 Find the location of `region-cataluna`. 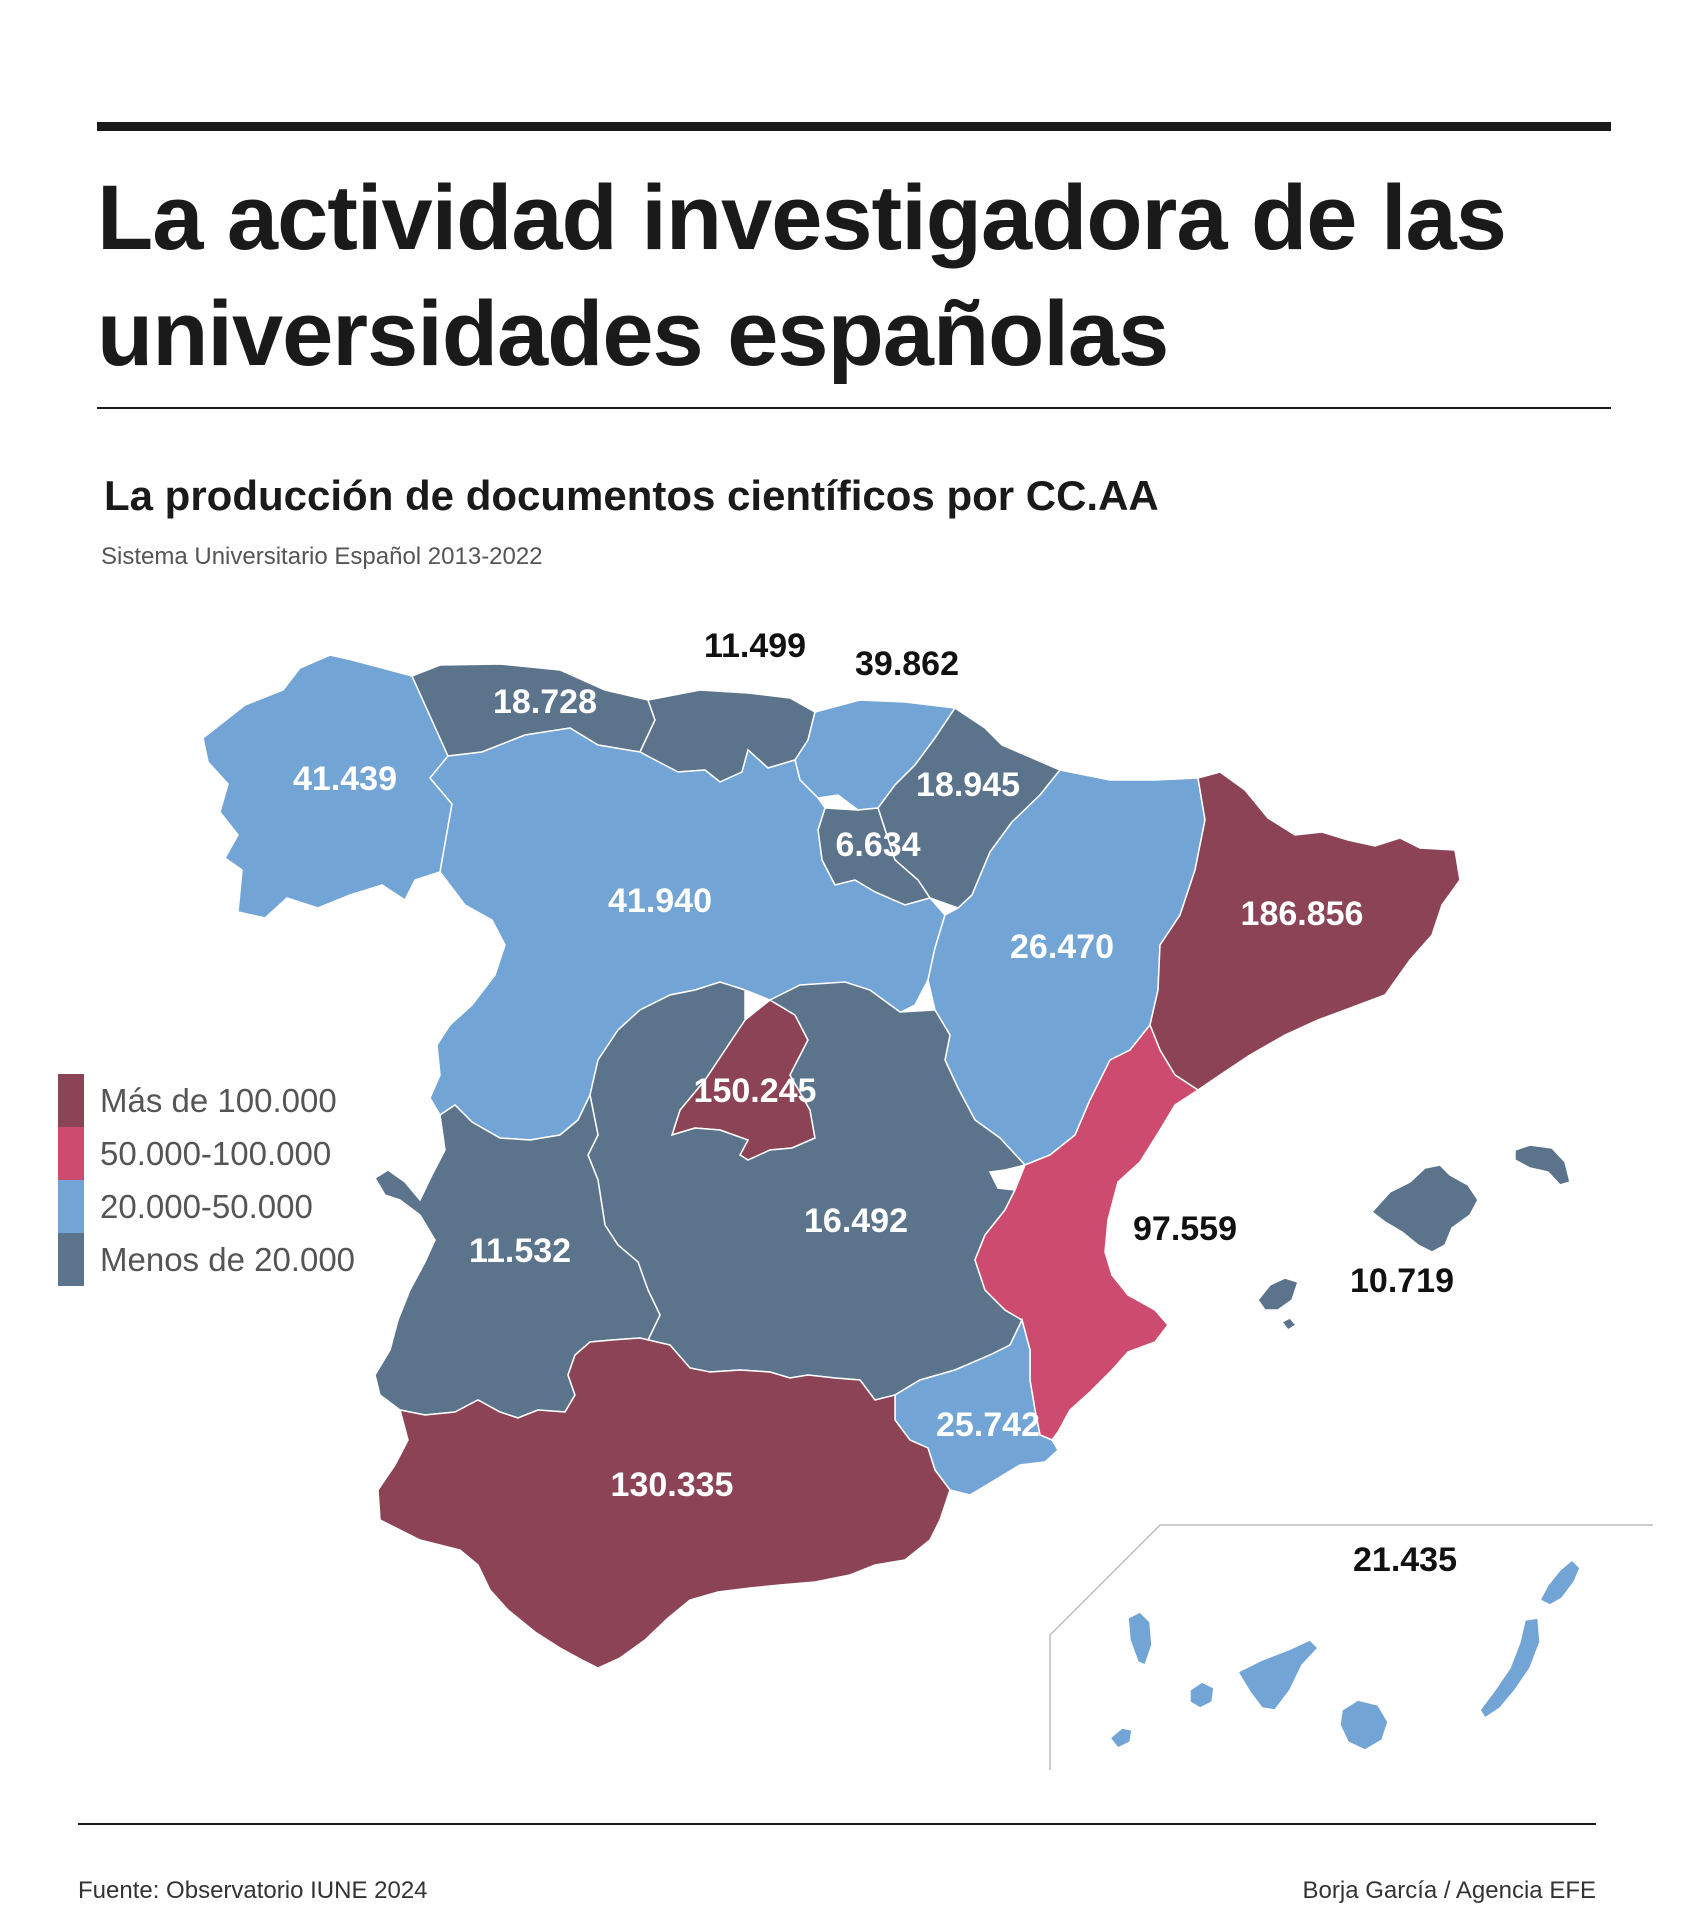

region-cataluna is located at coordinates (1305, 931).